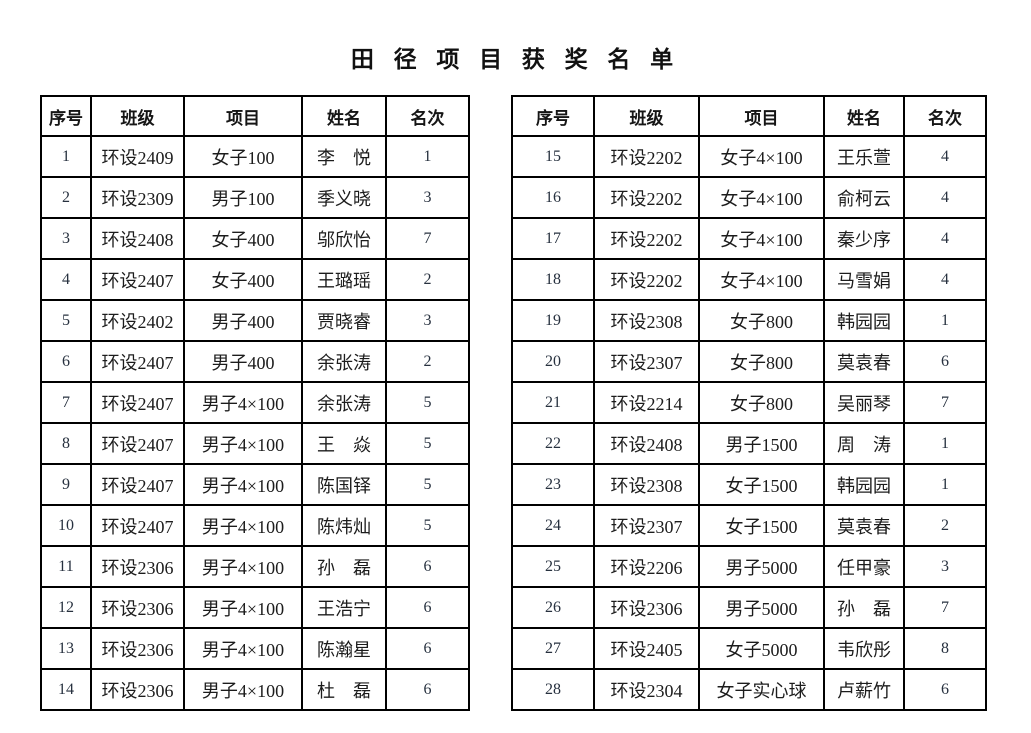  What do you see at coordinates (243, 320) in the screenshot?
I see `table-cell: 男子400` at bounding box center [243, 320].